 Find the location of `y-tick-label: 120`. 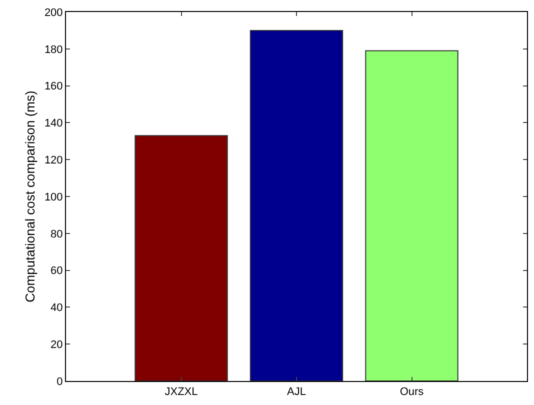

y-tick-label: 120 is located at coordinates (53, 160).